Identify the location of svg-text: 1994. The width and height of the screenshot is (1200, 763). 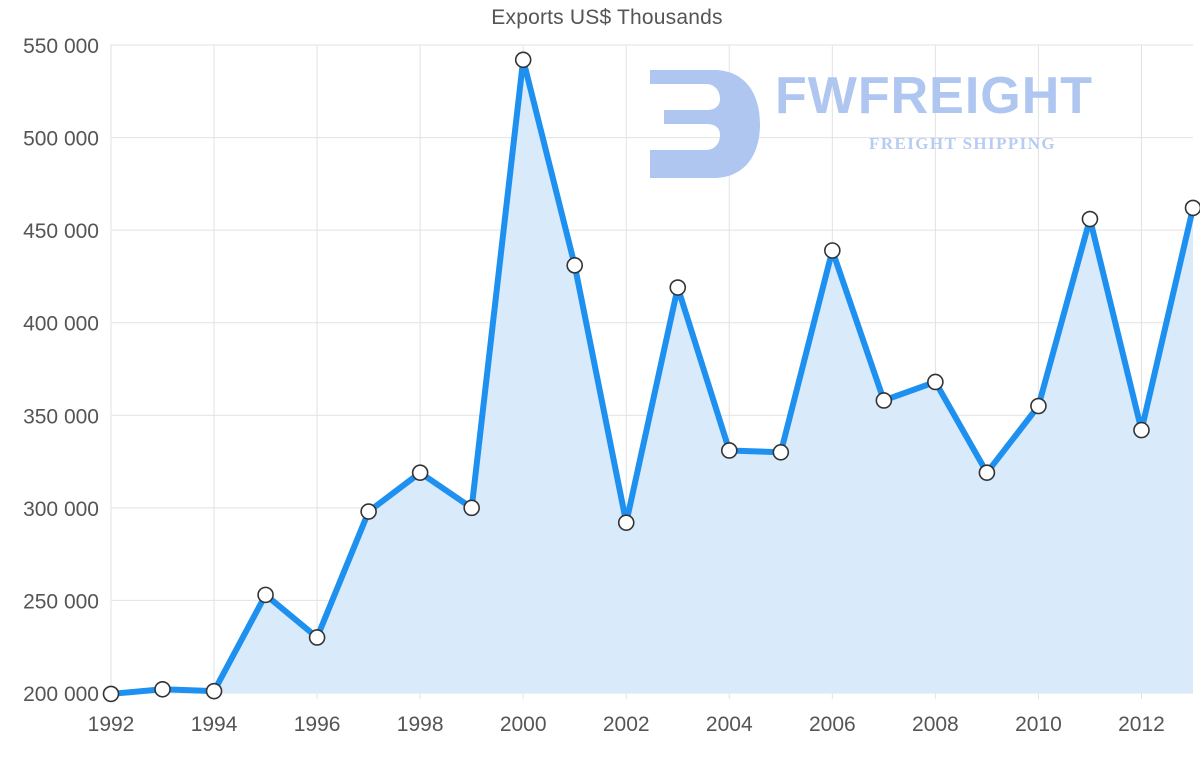
(214, 724).